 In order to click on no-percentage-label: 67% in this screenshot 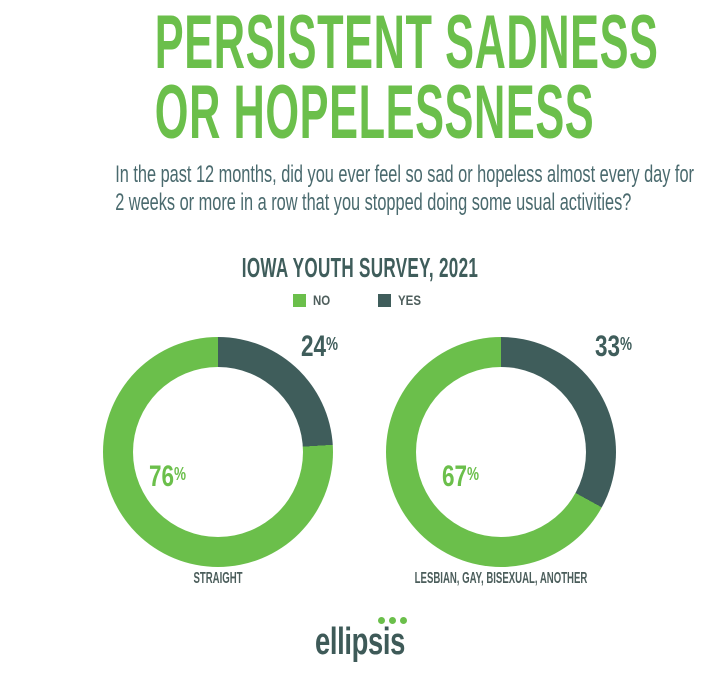, I will do `click(460, 475)`.